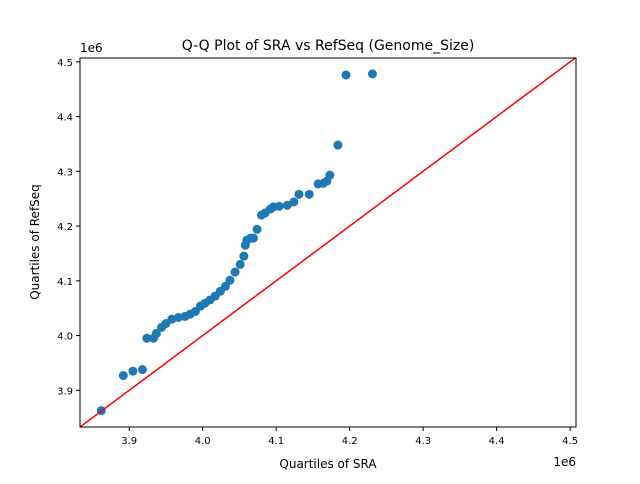  What do you see at coordinates (65, 227) in the screenshot?
I see `y-tick-label: 4.2` at bounding box center [65, 227].